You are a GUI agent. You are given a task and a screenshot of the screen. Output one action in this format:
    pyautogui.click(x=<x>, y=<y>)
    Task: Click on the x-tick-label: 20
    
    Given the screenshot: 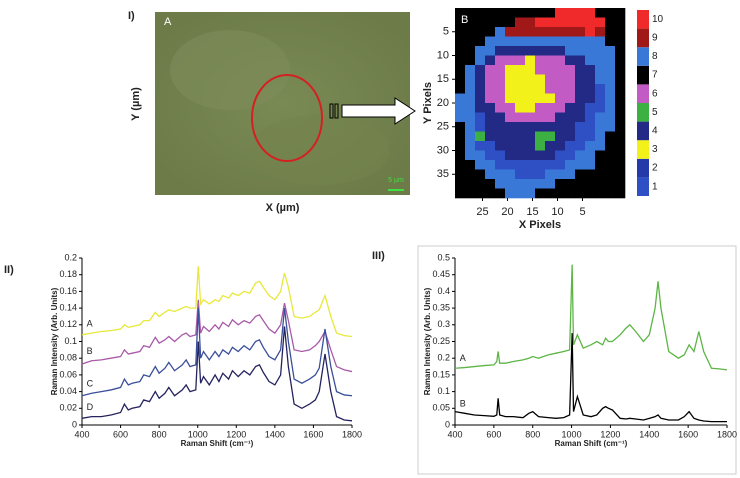 What is the action you would take?
    pyautogui.click(x=507, y=212)
    